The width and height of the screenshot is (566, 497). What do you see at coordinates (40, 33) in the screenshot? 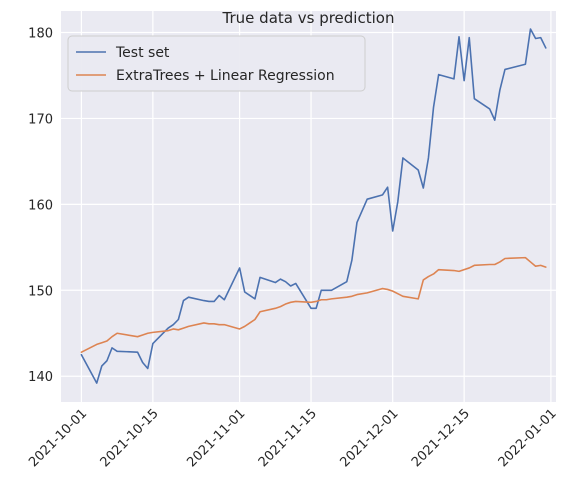
I see `y-tick-label: 180` at bounding box center [40, 33].